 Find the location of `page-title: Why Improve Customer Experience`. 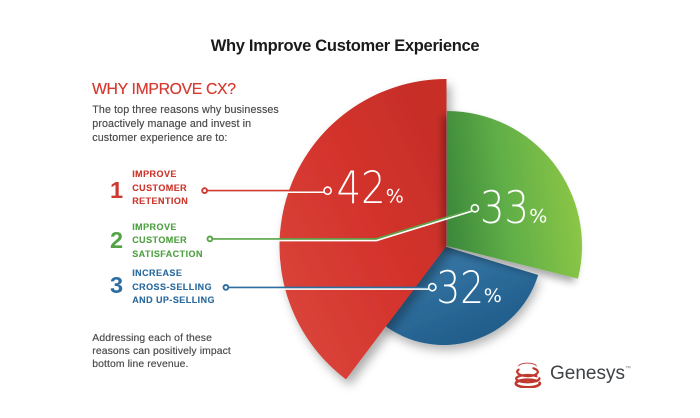

page-title: Why Improve Customer Experience is located at coordinates (345, 46).